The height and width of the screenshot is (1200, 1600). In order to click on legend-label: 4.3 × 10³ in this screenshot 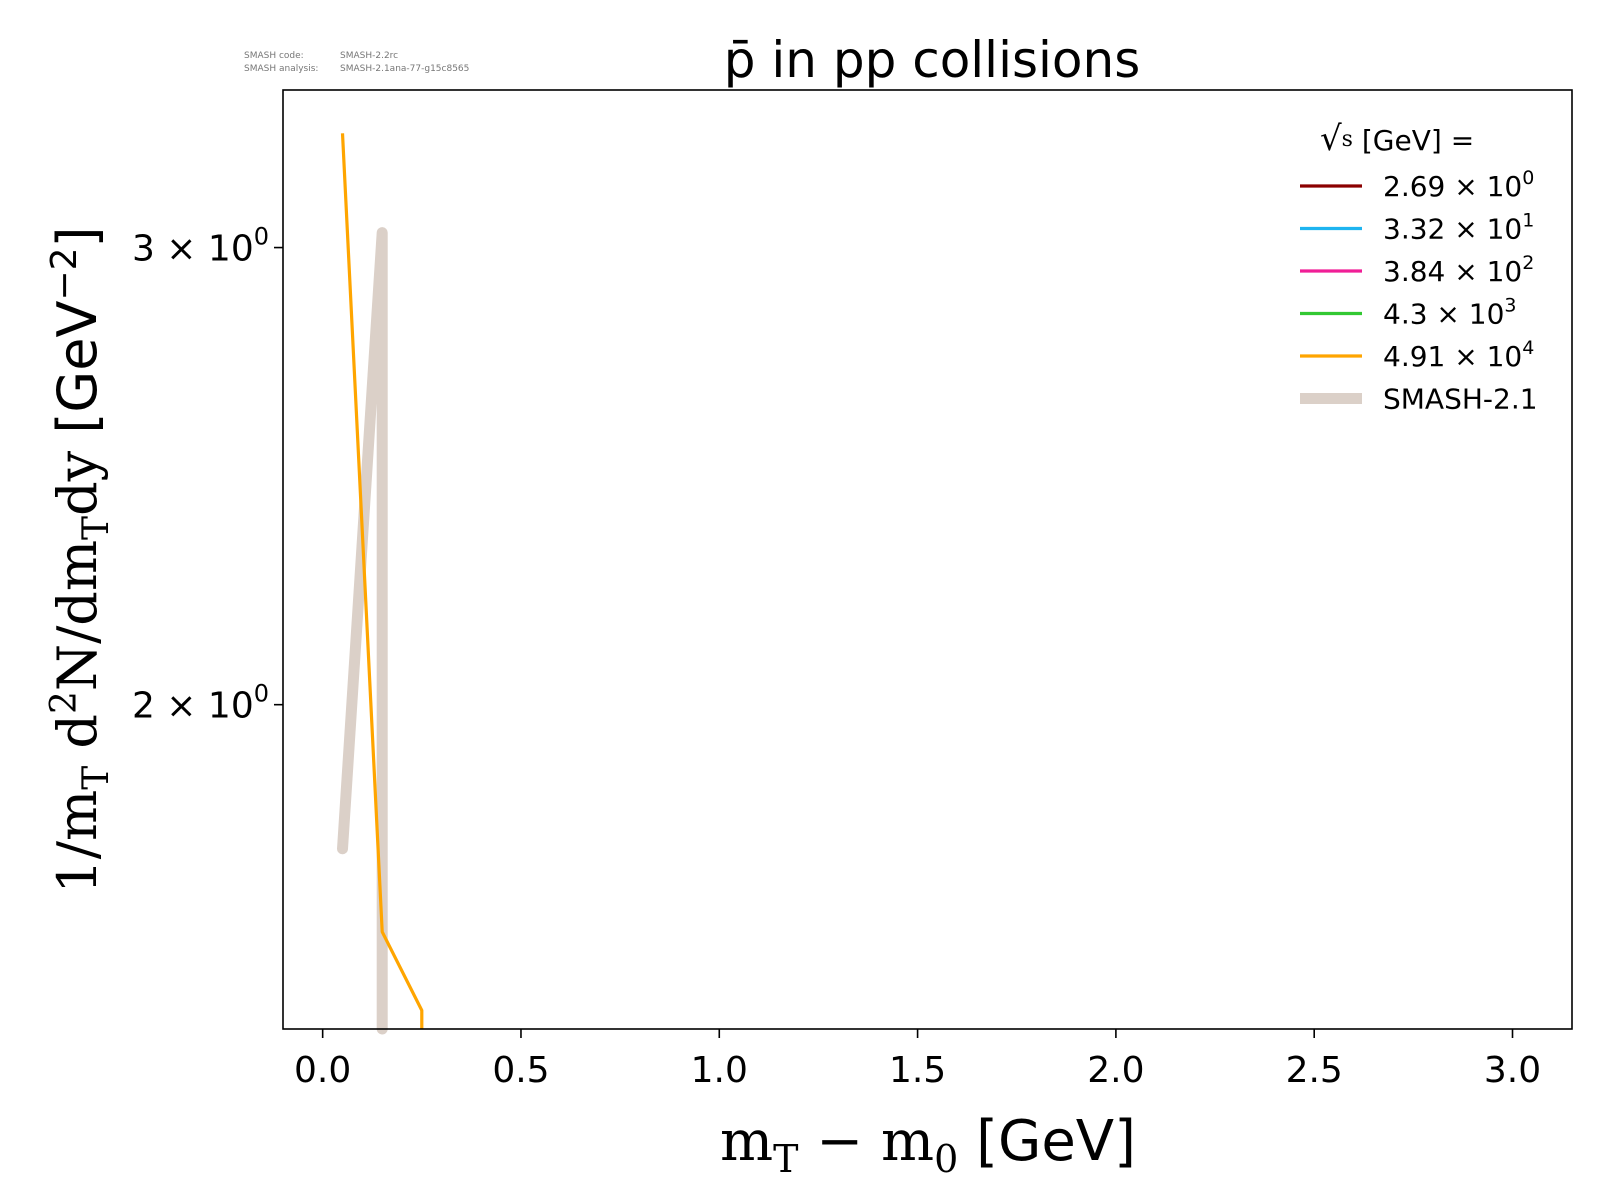, I will do `click(1450, 313)`.